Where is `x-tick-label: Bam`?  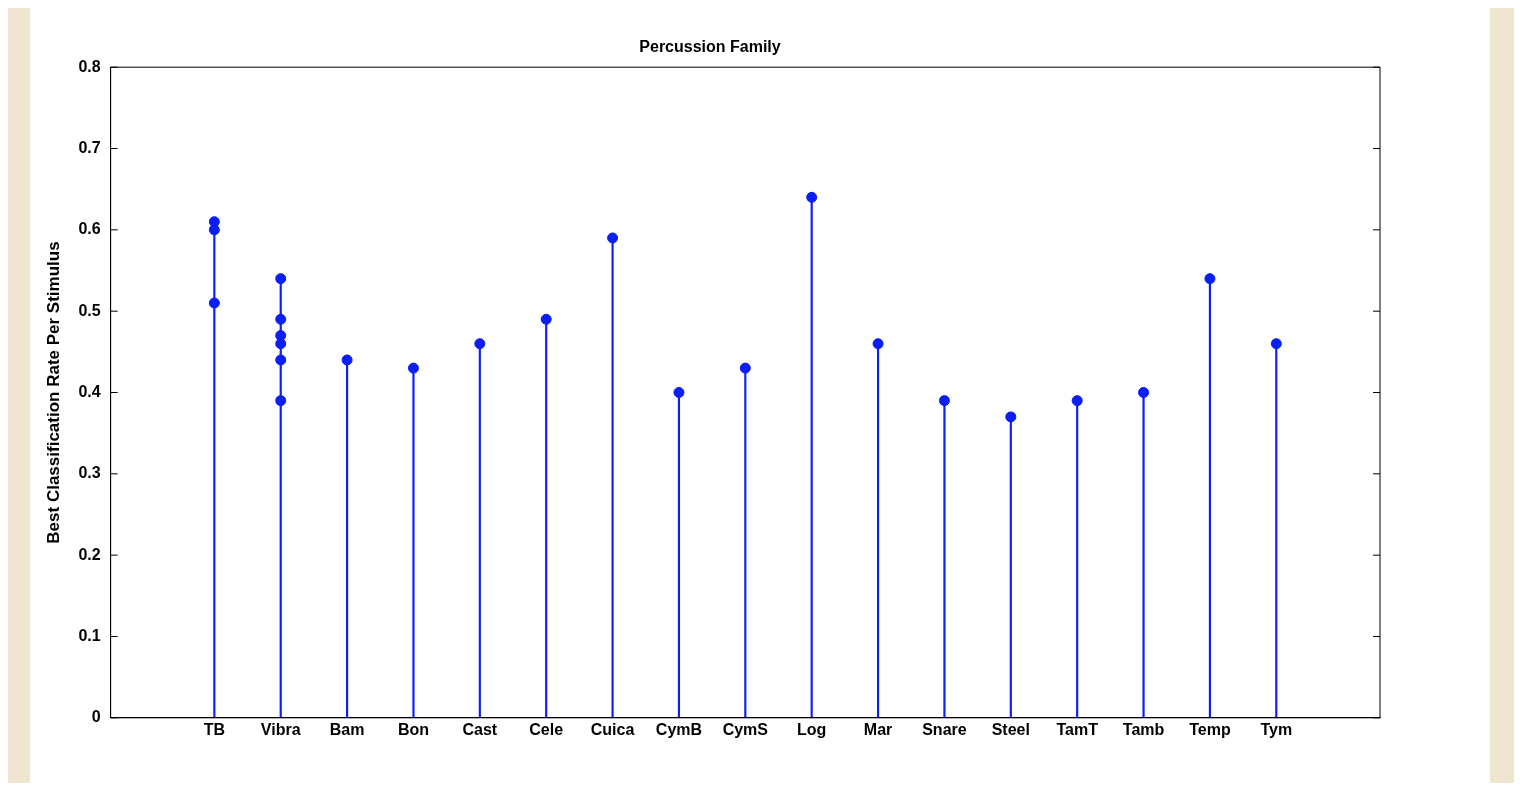
x-tick-label: Bam is located at coordinates (347, 729).